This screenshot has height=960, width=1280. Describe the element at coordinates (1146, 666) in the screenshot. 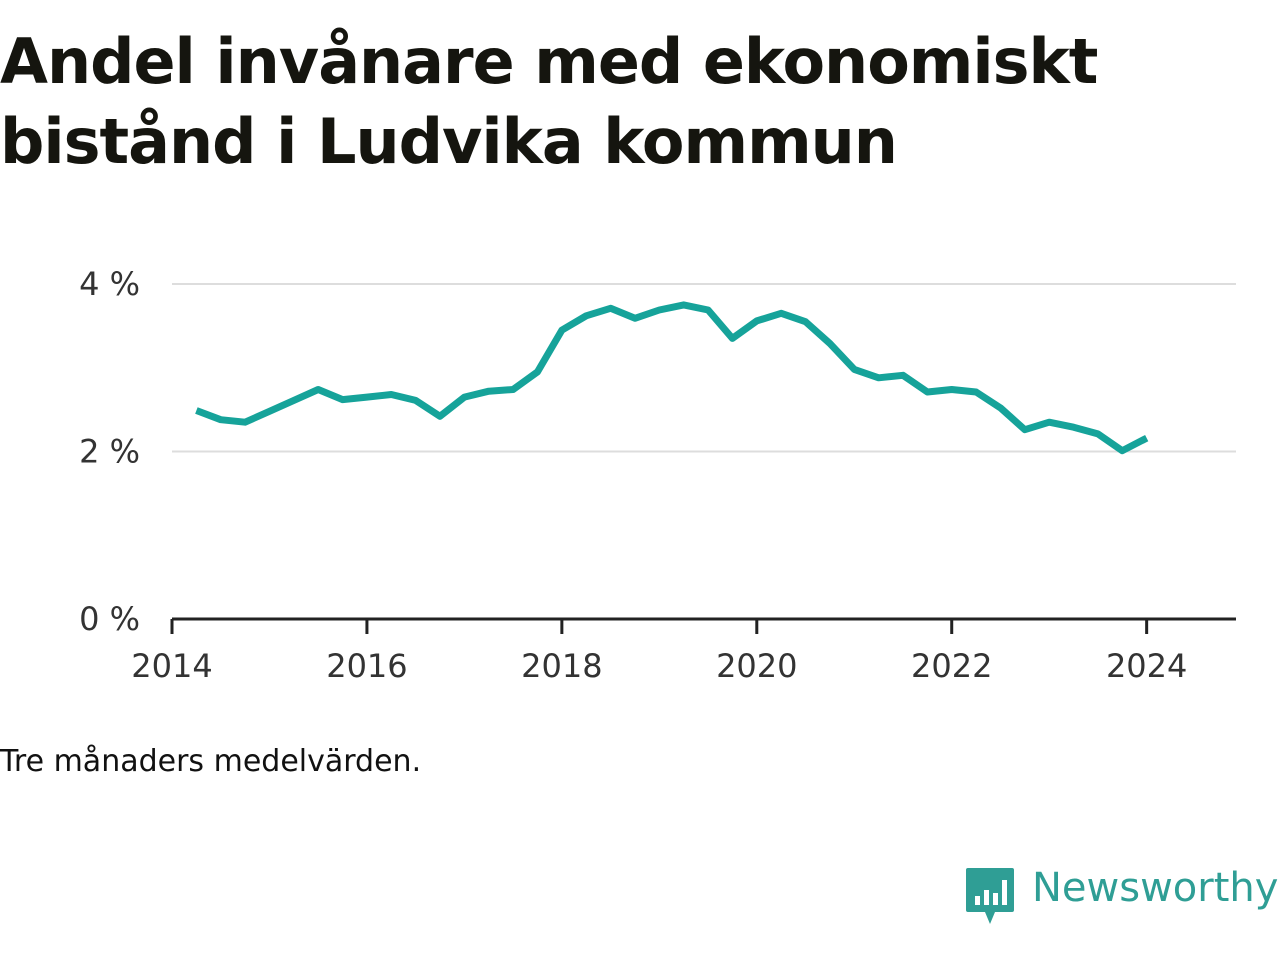

I see `x-tick-label: 2024` at that location.